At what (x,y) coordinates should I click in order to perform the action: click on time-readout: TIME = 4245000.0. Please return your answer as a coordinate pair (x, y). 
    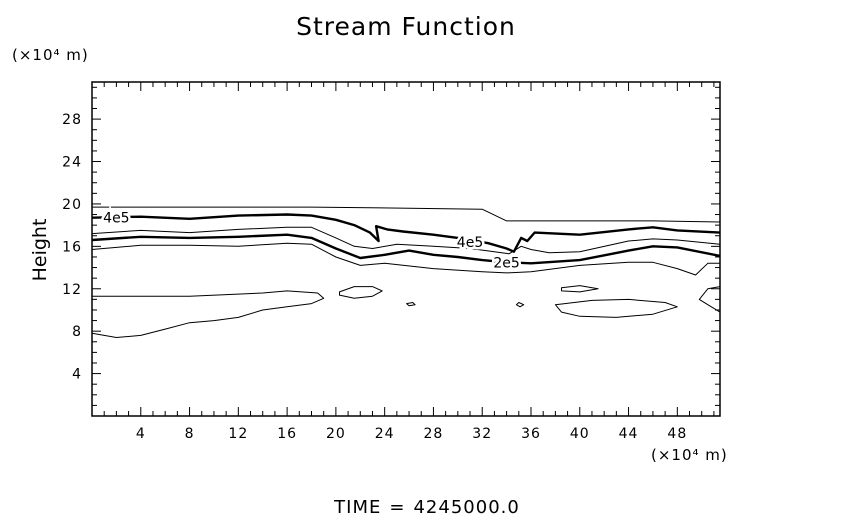
    Looking at the image, I should click on (427, 507).